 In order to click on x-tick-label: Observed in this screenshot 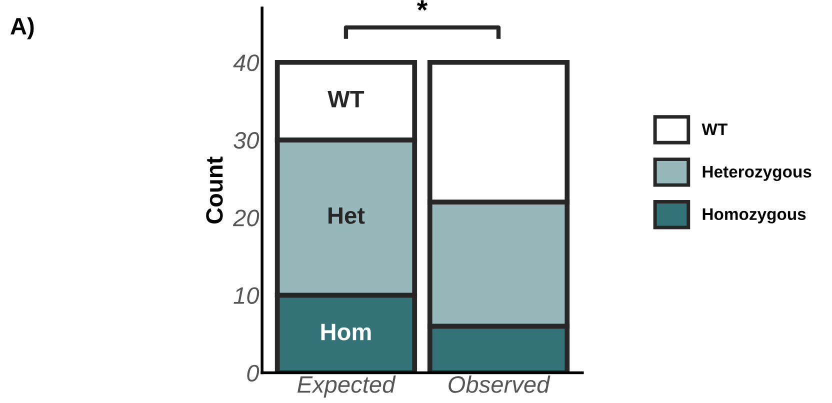, I will do `click(499, 384)`.